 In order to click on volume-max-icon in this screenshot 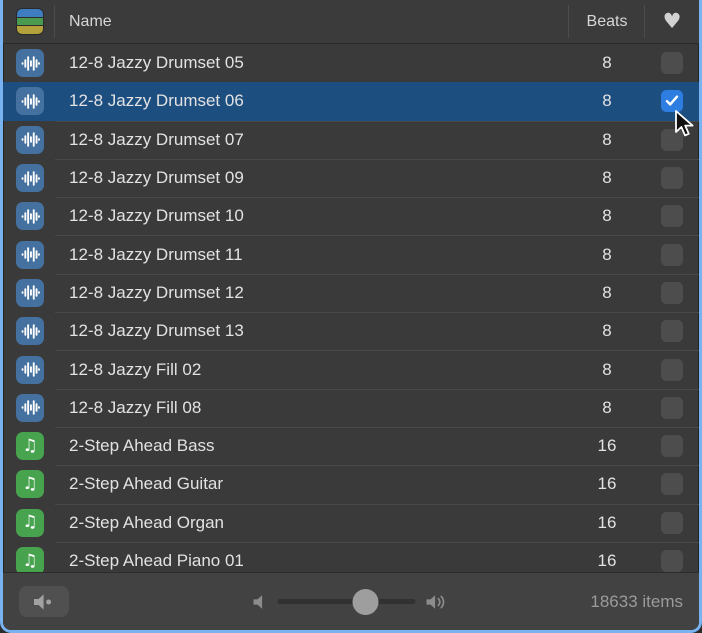, I will do `click(435, 601)`.